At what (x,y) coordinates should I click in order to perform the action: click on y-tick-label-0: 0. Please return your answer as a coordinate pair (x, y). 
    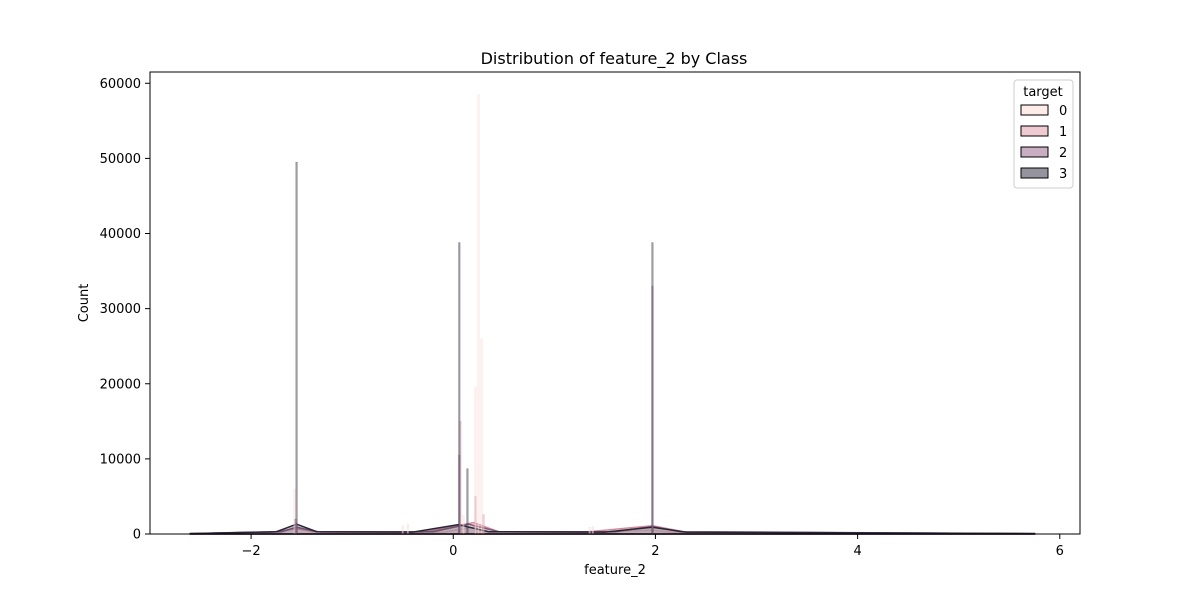
    Looking at the image, I should click on (137, 535).